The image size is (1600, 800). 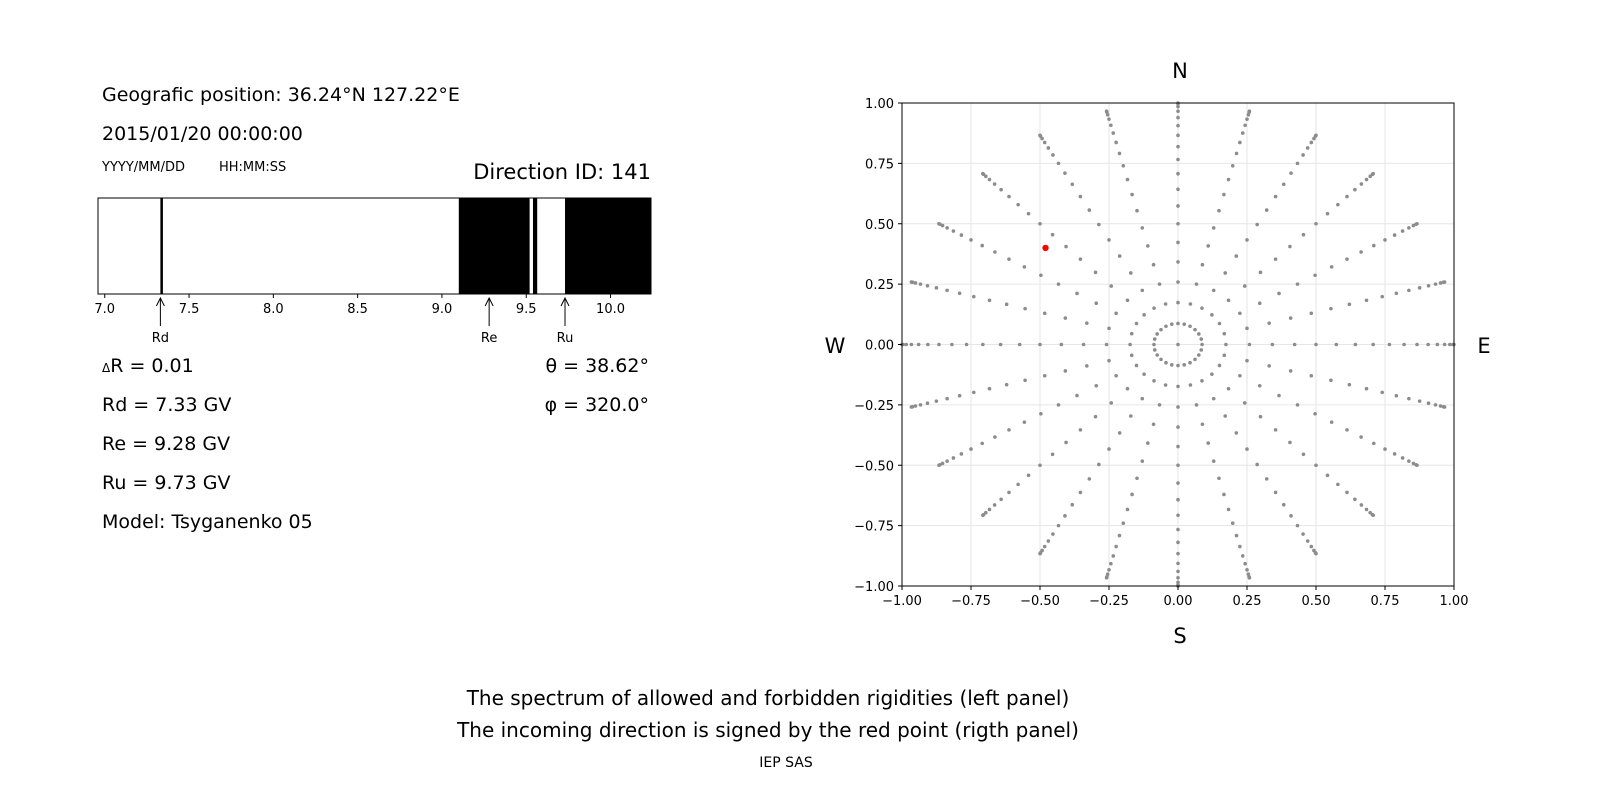 What do you see at coordinates (1040, 601) in the screenshot?
I see `map-x-tick-label-2: −0.50` at bounding box center [1040, 601].